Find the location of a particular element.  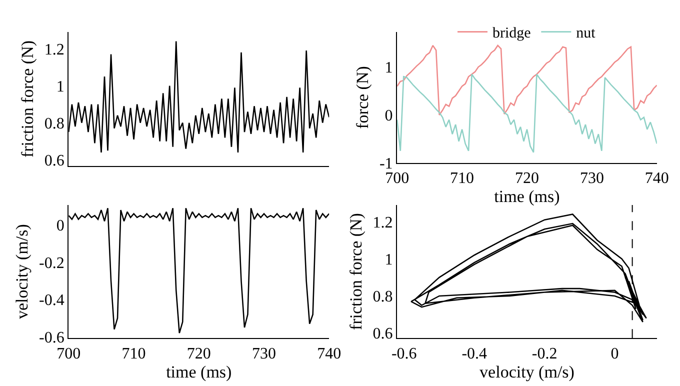

y-tick-label: -0.2 is located at coordinates (51, 263).